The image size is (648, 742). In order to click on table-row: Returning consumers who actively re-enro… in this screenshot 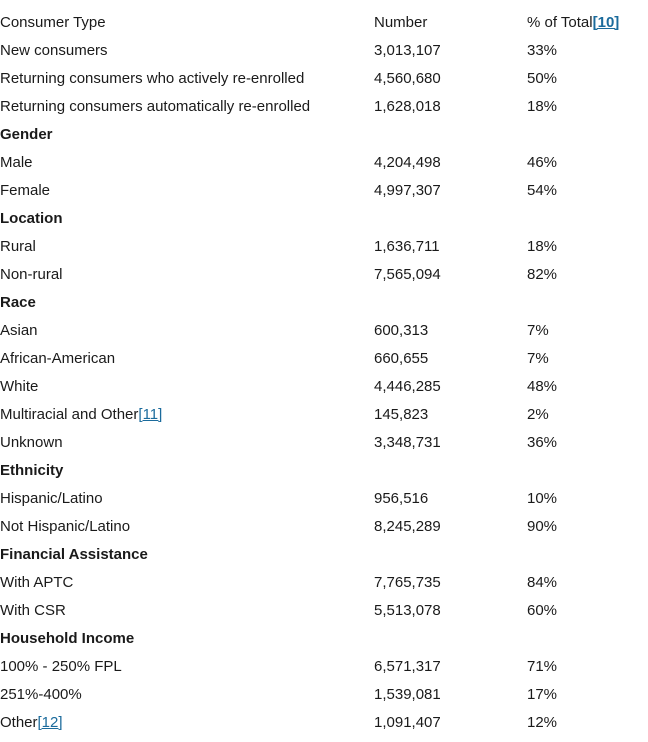, I will do `click(324, 78)`.